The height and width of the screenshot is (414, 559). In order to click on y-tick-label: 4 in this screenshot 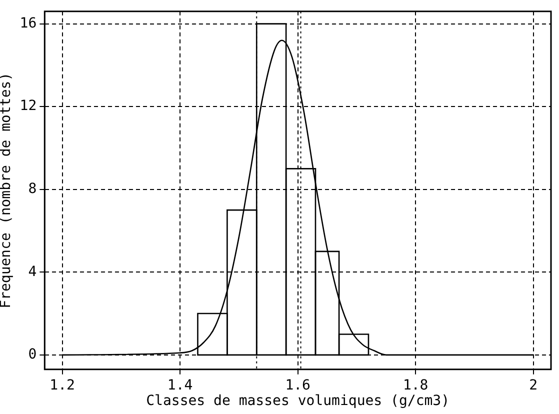, I will do `click(32, 272)`.